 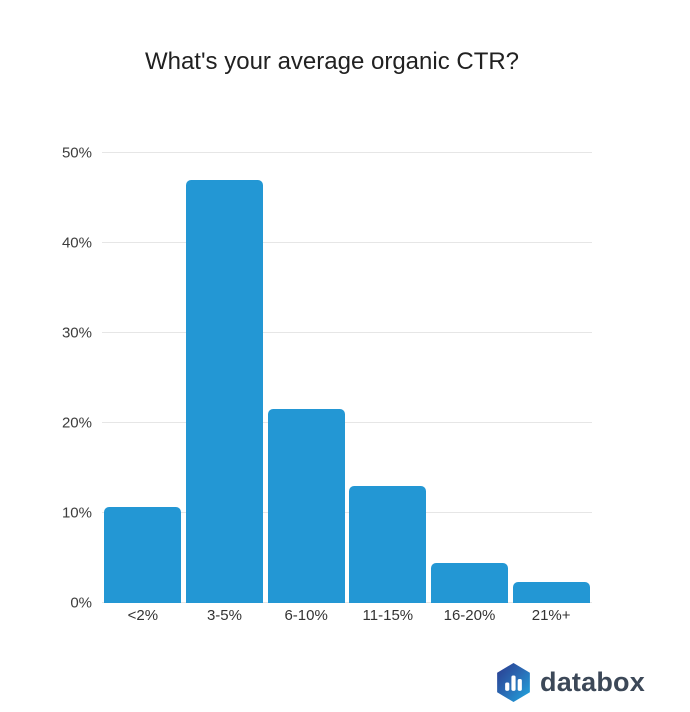 I want to click on databox-logo: databox, so click(x=570, y=682).